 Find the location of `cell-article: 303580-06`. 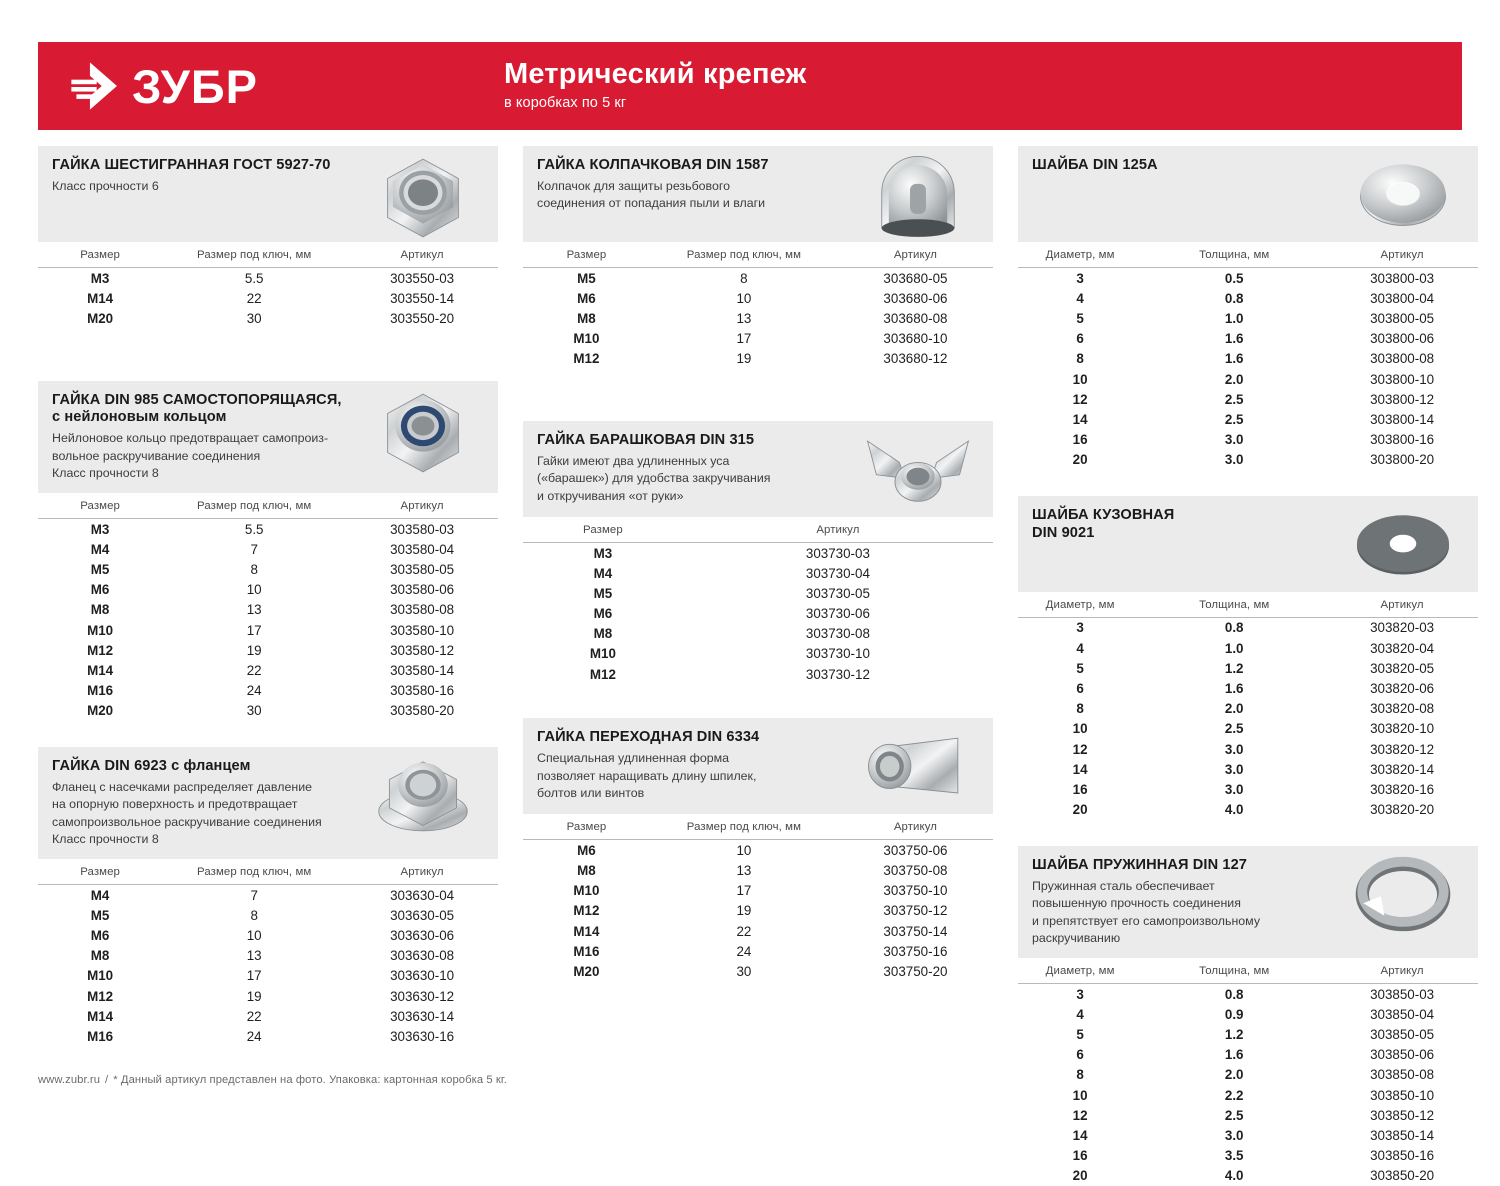

cell-article: 303580-06 is located at coordinates (422, 590).